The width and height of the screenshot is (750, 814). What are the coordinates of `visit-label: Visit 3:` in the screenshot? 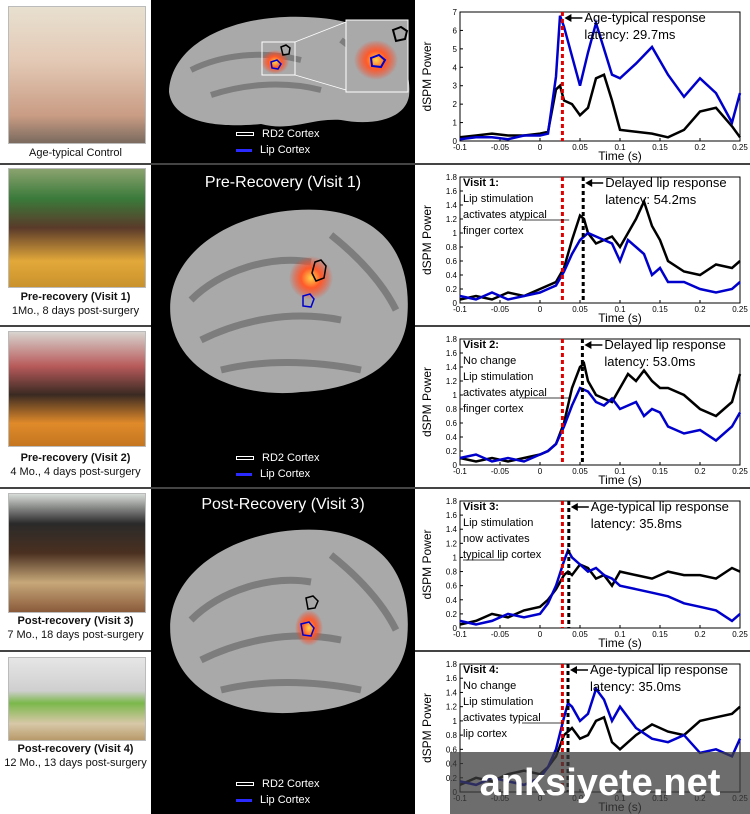 It's located at (481, 507).